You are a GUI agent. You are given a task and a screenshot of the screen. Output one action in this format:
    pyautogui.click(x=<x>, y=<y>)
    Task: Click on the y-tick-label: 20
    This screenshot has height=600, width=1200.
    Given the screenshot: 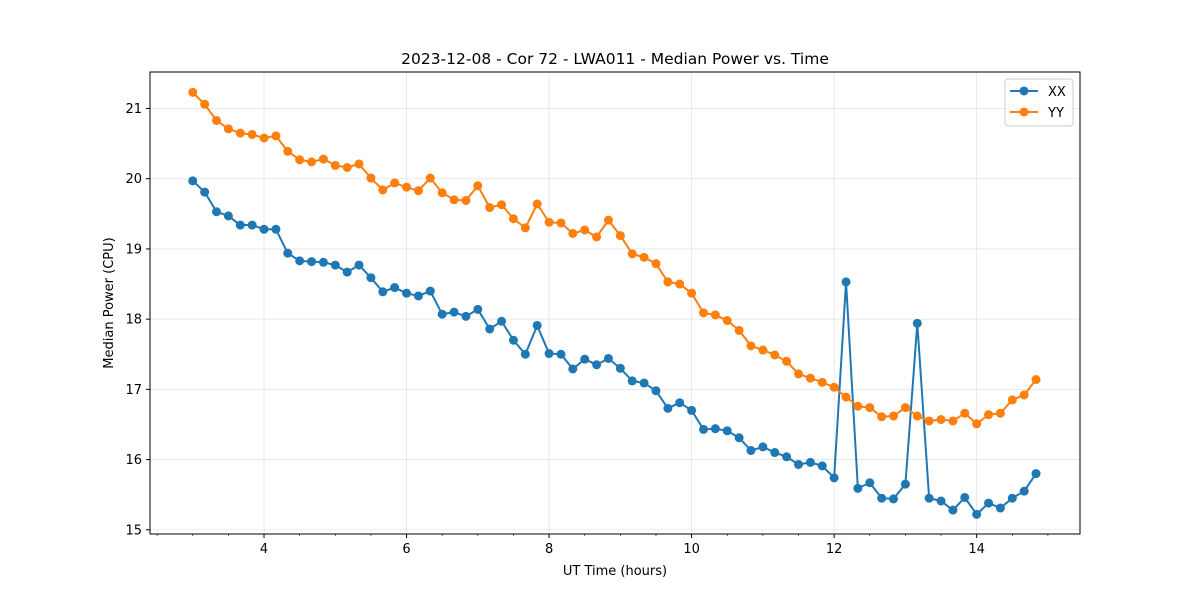 What is the action you would take?
    pyautogui.click(x=133, y=179)
    